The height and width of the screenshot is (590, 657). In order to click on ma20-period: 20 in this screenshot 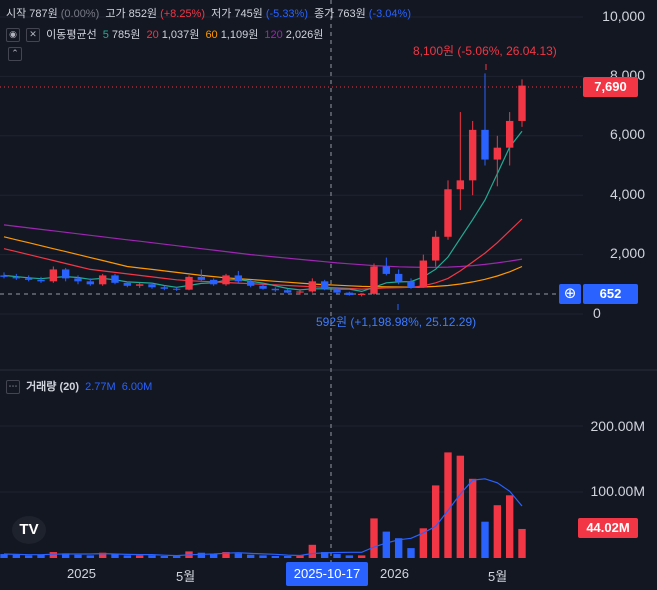, I will do `click(152, 35)`.